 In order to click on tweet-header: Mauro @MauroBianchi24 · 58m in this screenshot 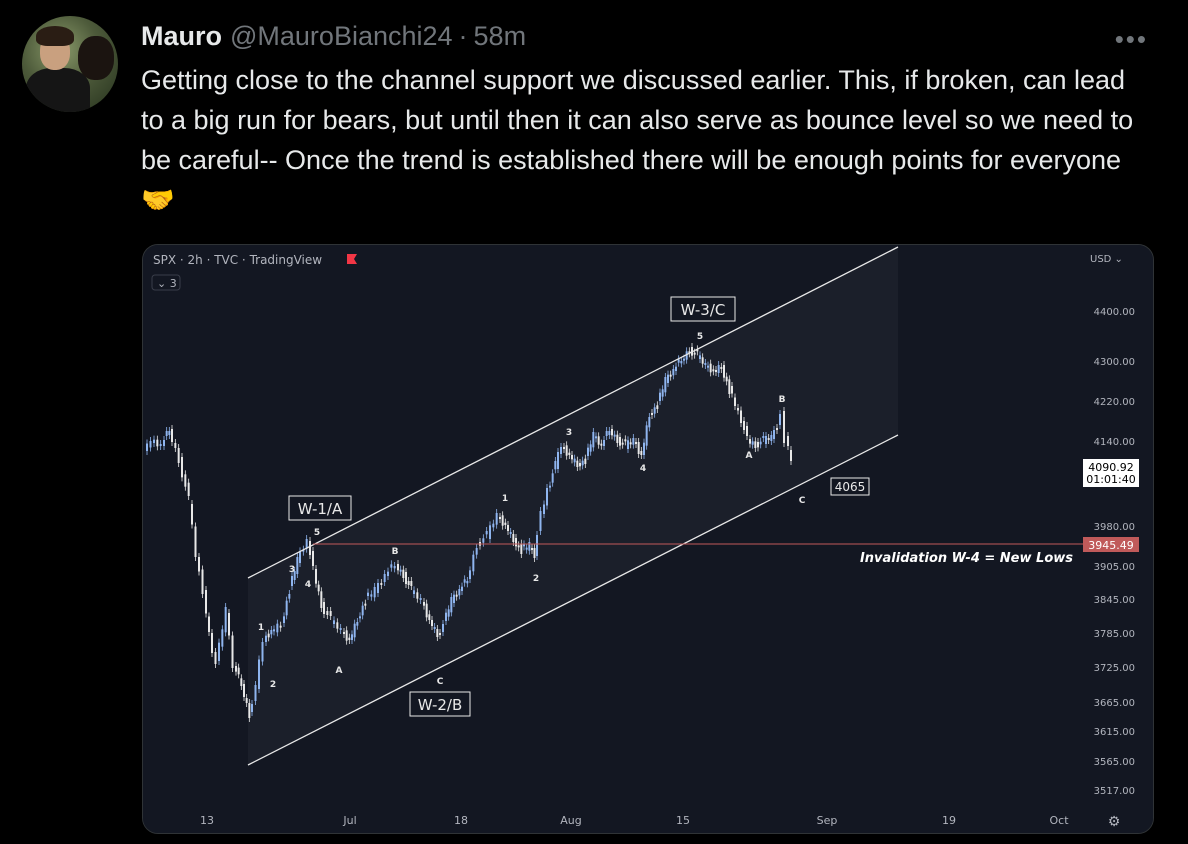, I will do `click(333, 36)`.